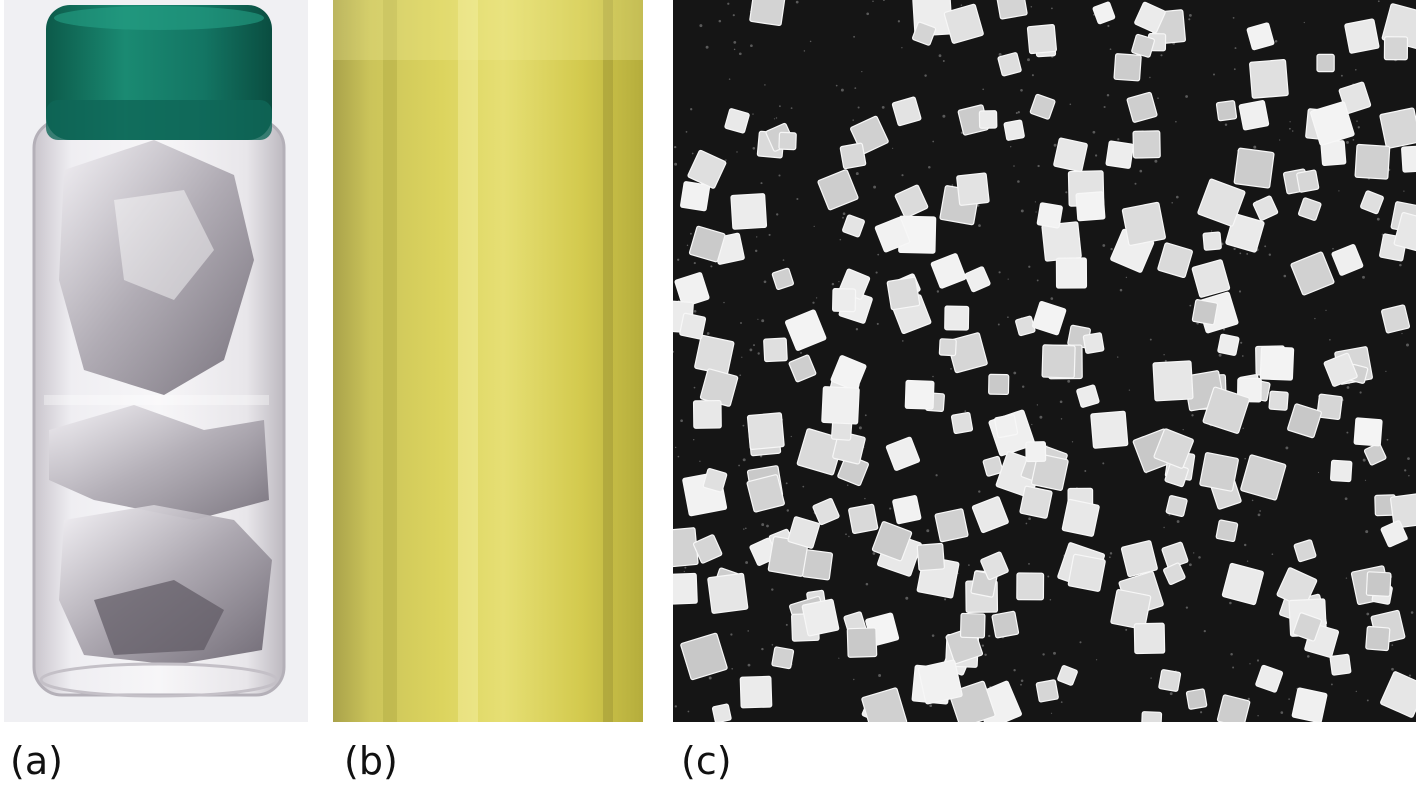 This screenshot has height=790, width=1416. Describe the element at coordinates (371, 761) in the screenshot. I see `panel-b-label: (b)` at that location.